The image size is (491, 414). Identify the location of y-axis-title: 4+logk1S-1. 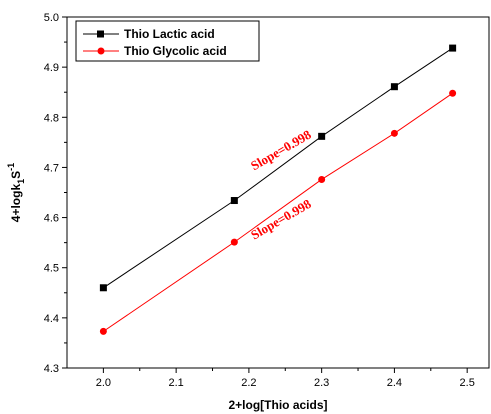
(16, 192).